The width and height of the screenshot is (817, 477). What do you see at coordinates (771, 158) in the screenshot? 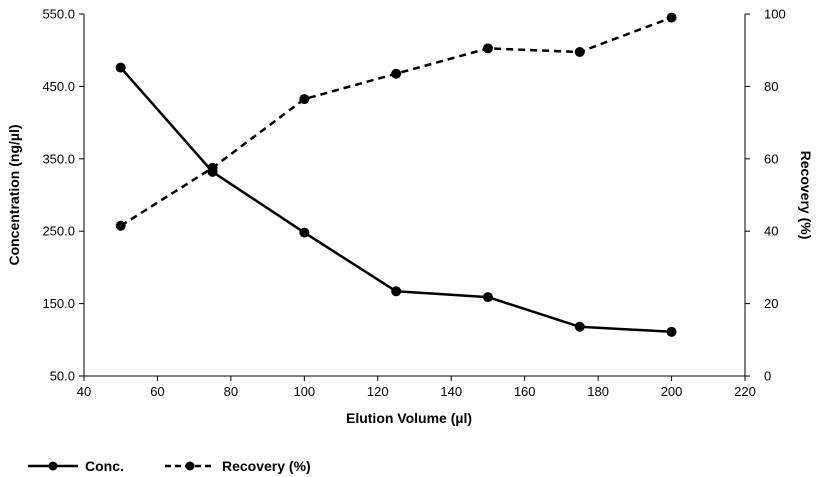
I see `right-tick-label: 60` at bounding box center [771, 158].